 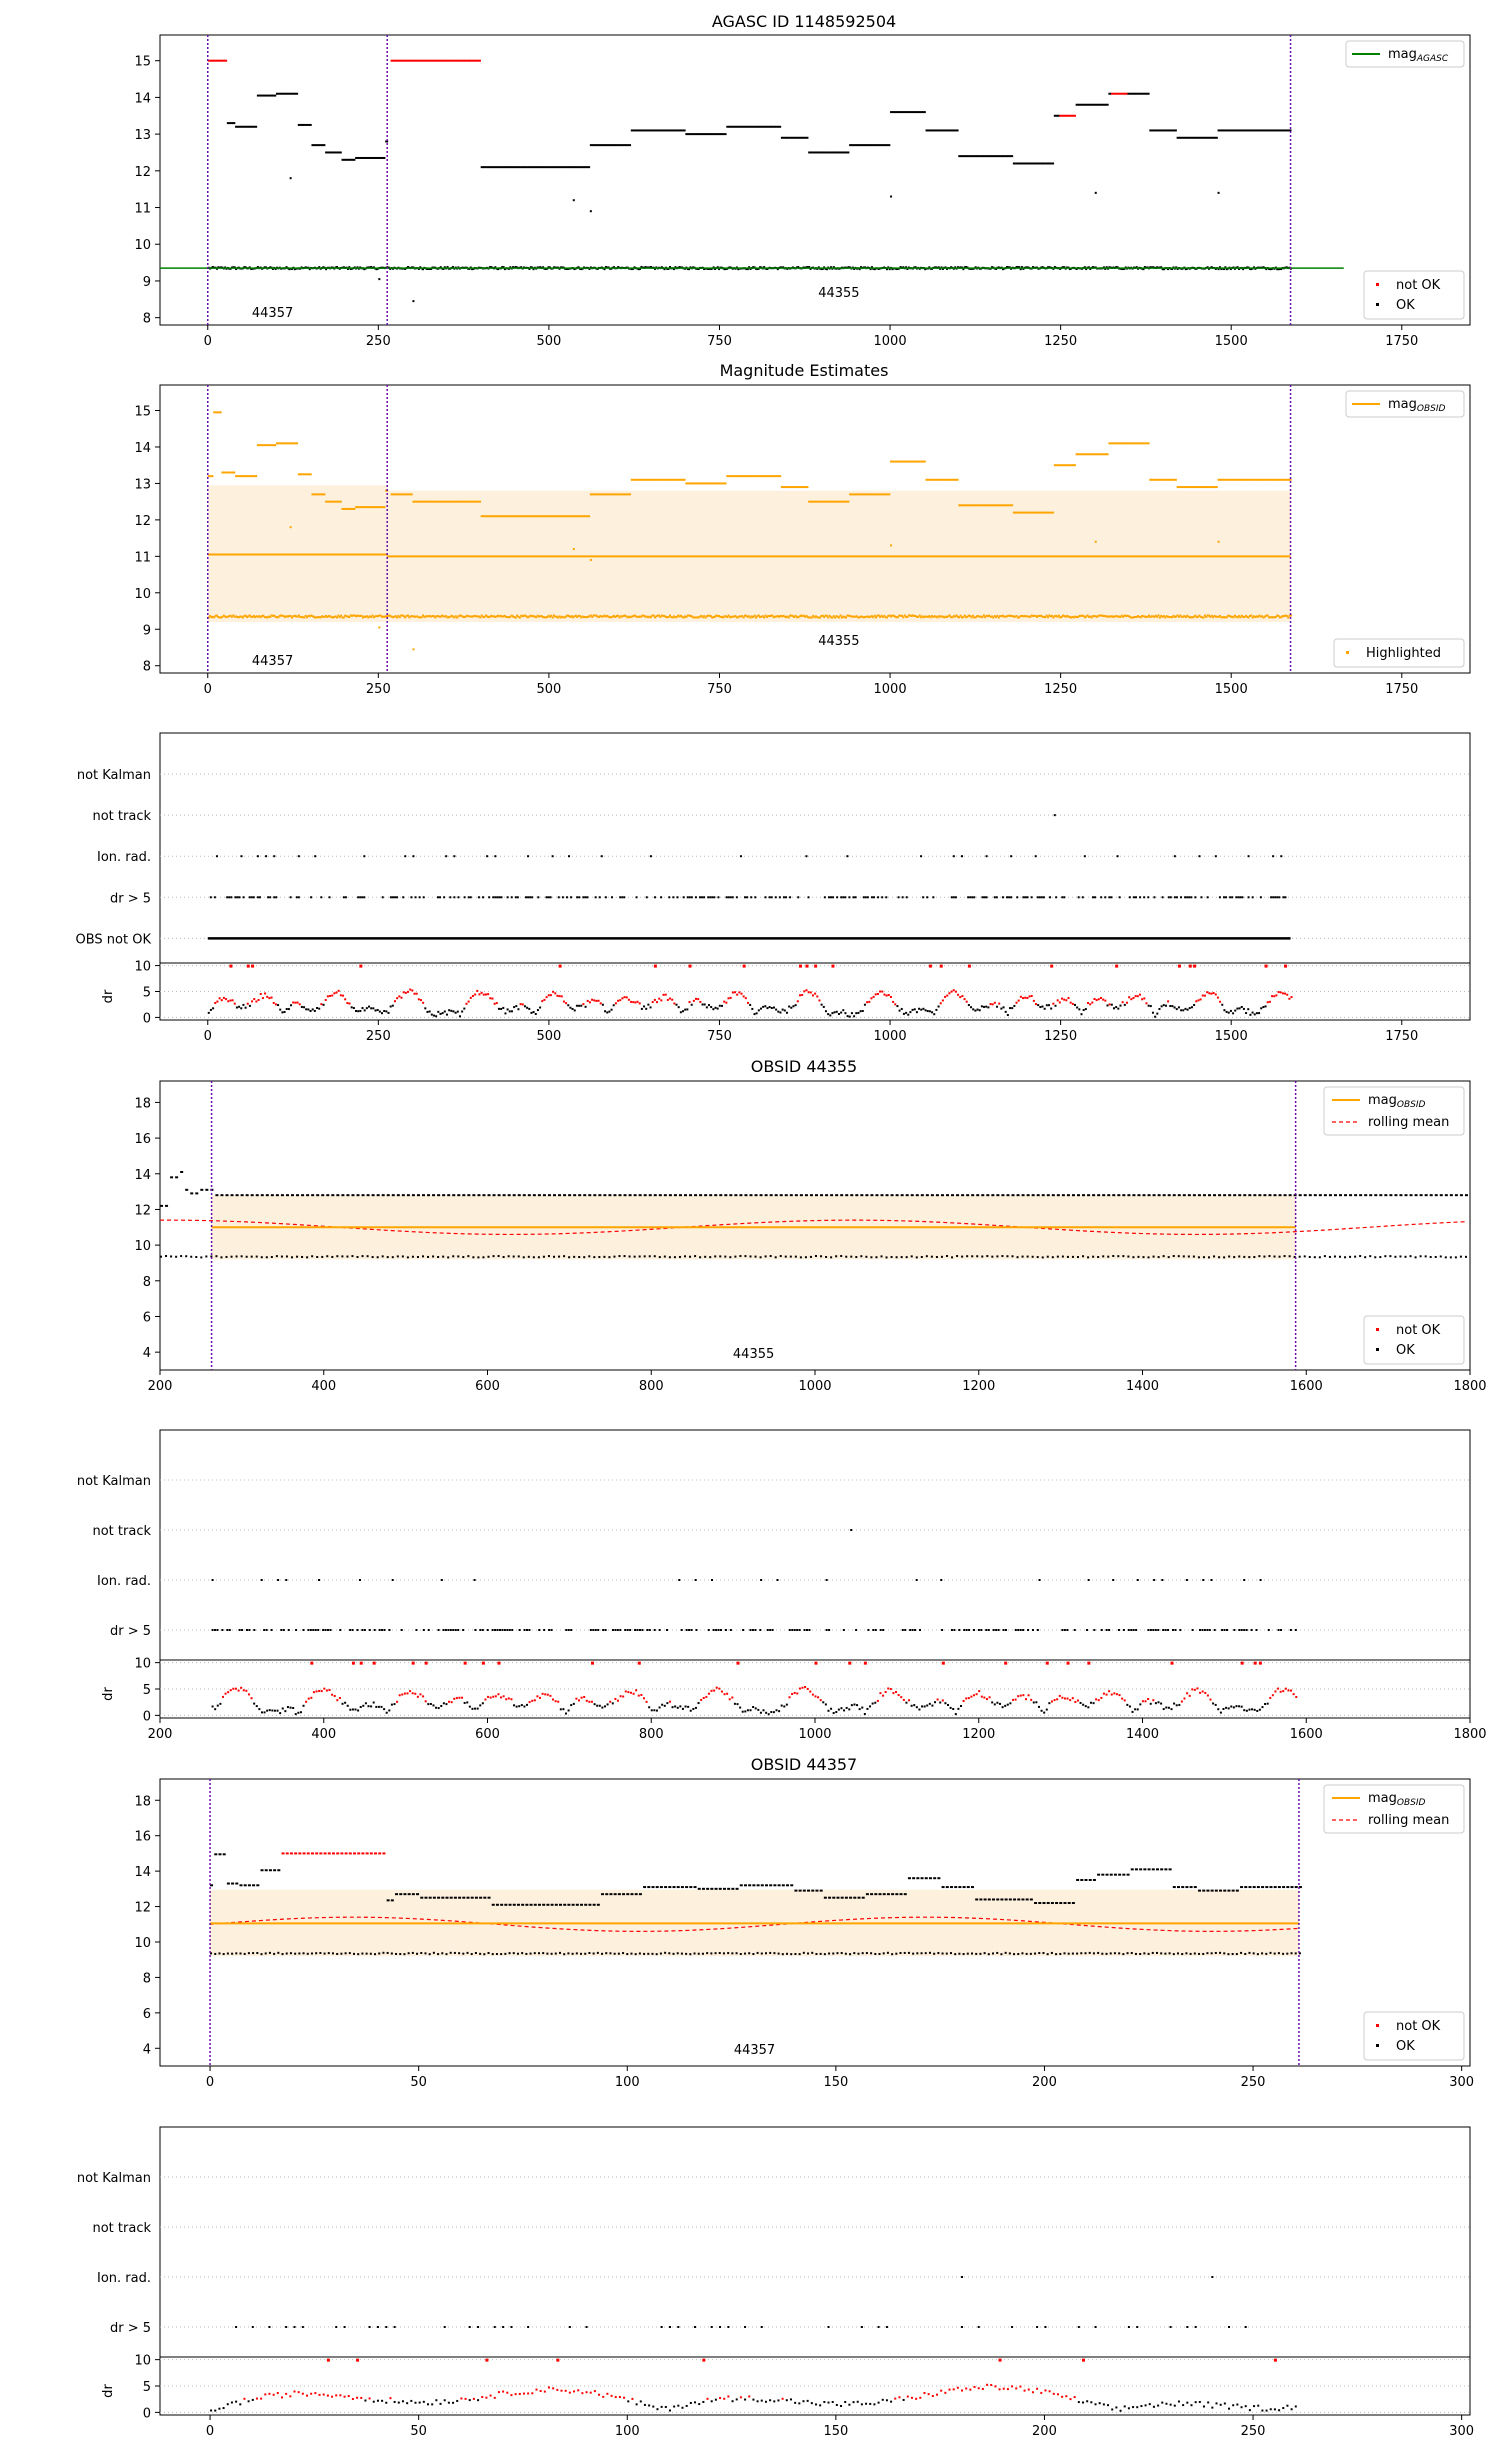 I want to click on x-tick-label: 800, so click(x=651, y=1734).